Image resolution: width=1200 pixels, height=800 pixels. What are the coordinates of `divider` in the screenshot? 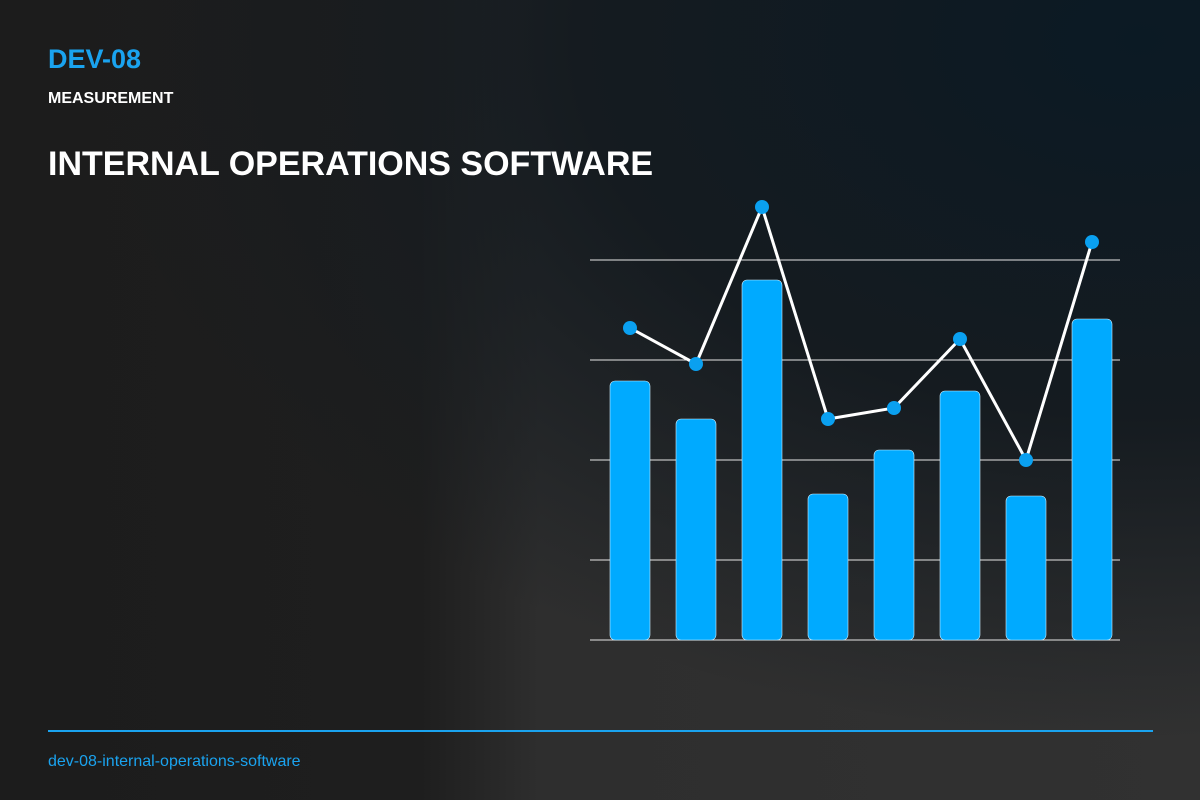 It's located at (600, 731).